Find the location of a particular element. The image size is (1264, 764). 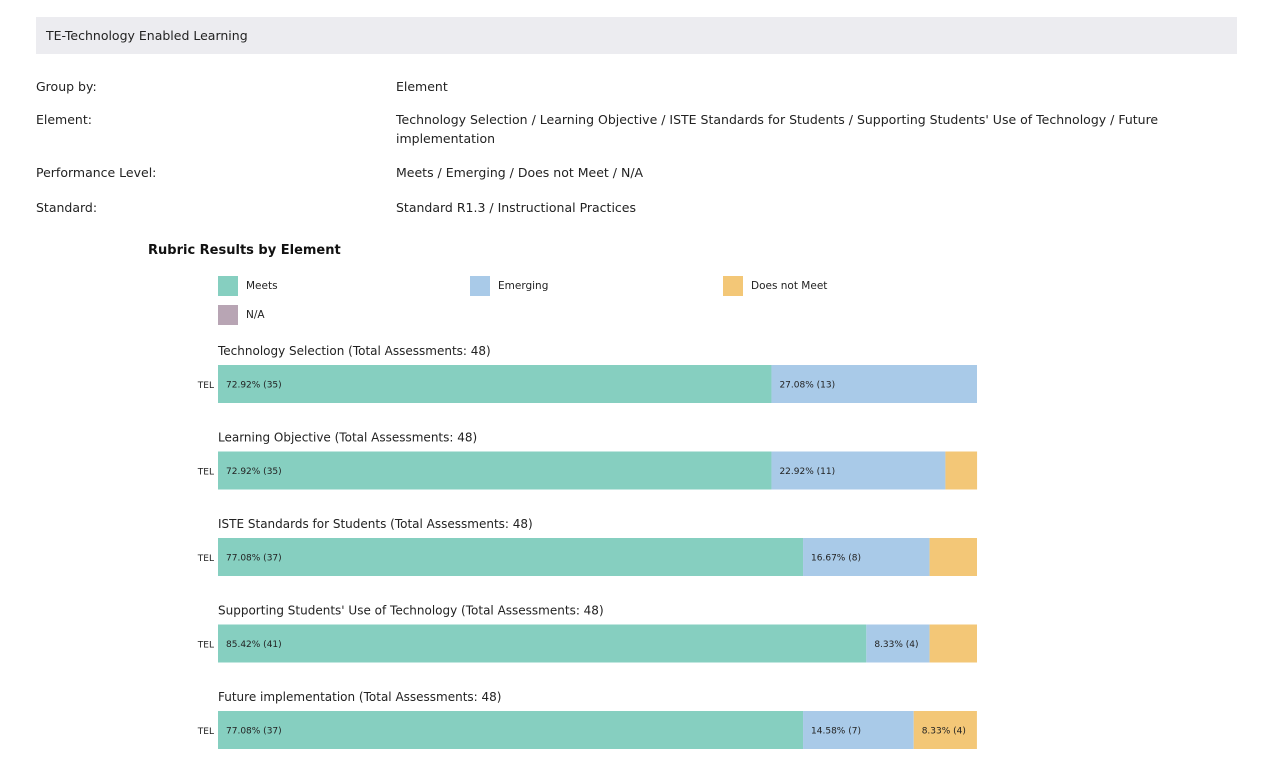

legend-item-does-not-meet: Does not Meet is located at coordinates (775, 286).